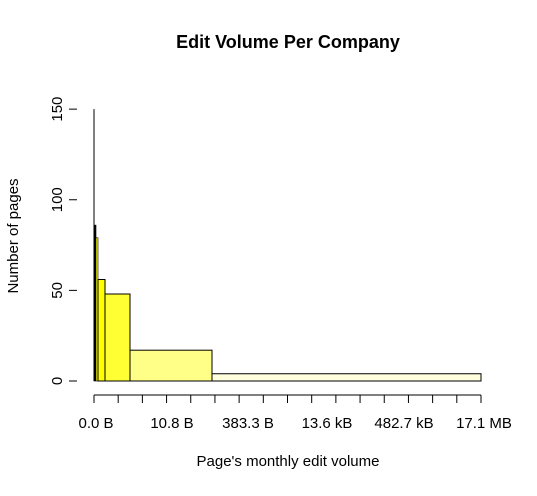  Describe the element at coordinates (72, 241) in the screenshot. I see `y-axis: 0 50 100 150` at that location.